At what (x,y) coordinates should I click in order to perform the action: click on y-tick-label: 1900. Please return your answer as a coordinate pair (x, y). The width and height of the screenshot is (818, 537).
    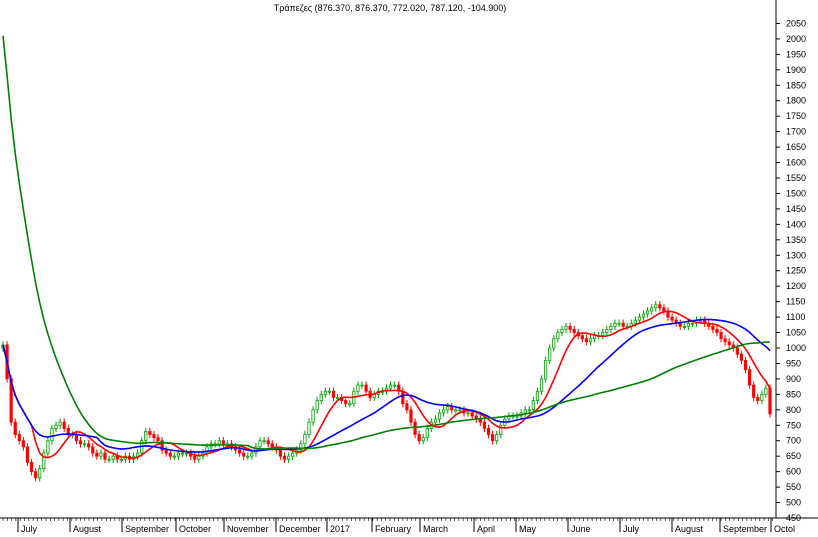
    Looking at the image, I should click on (796, 70).